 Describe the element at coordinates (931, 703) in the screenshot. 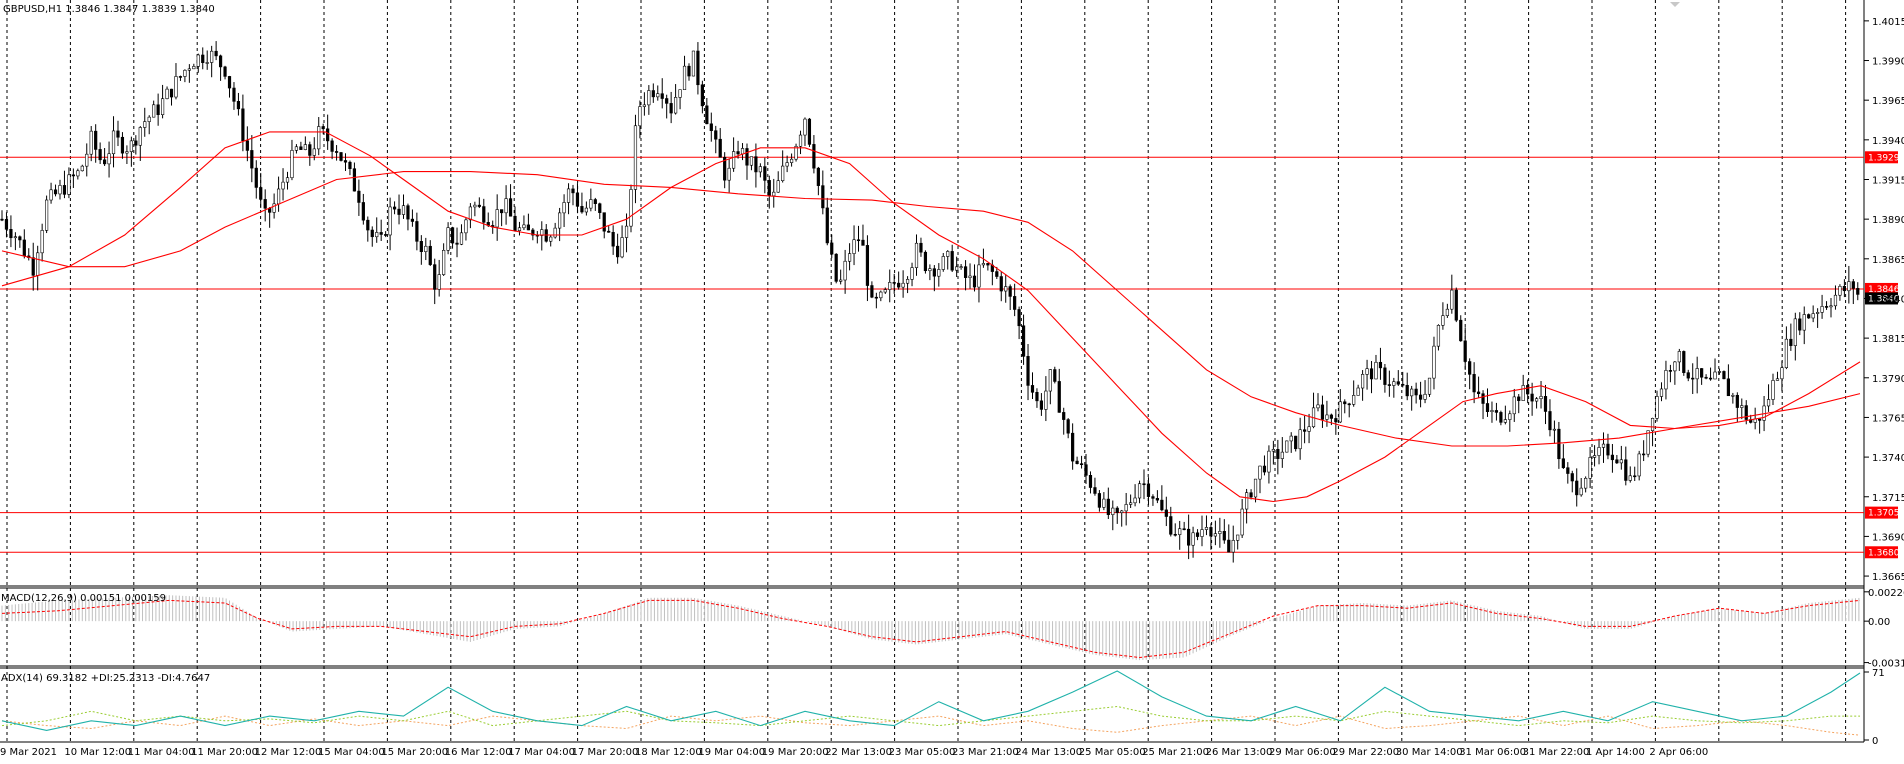

I see `adx-series` at that location.